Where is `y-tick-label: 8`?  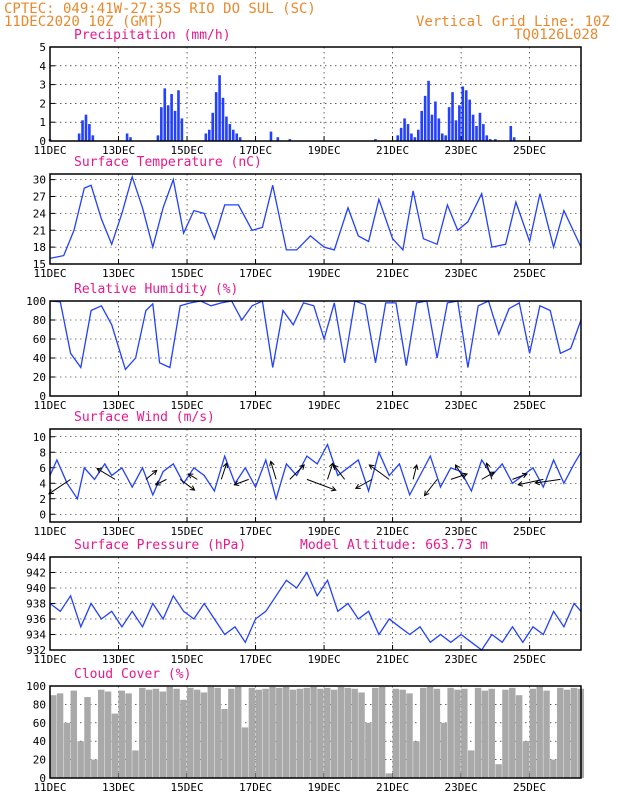 y-tick-label: 8 is located at coordinates (42, 452).